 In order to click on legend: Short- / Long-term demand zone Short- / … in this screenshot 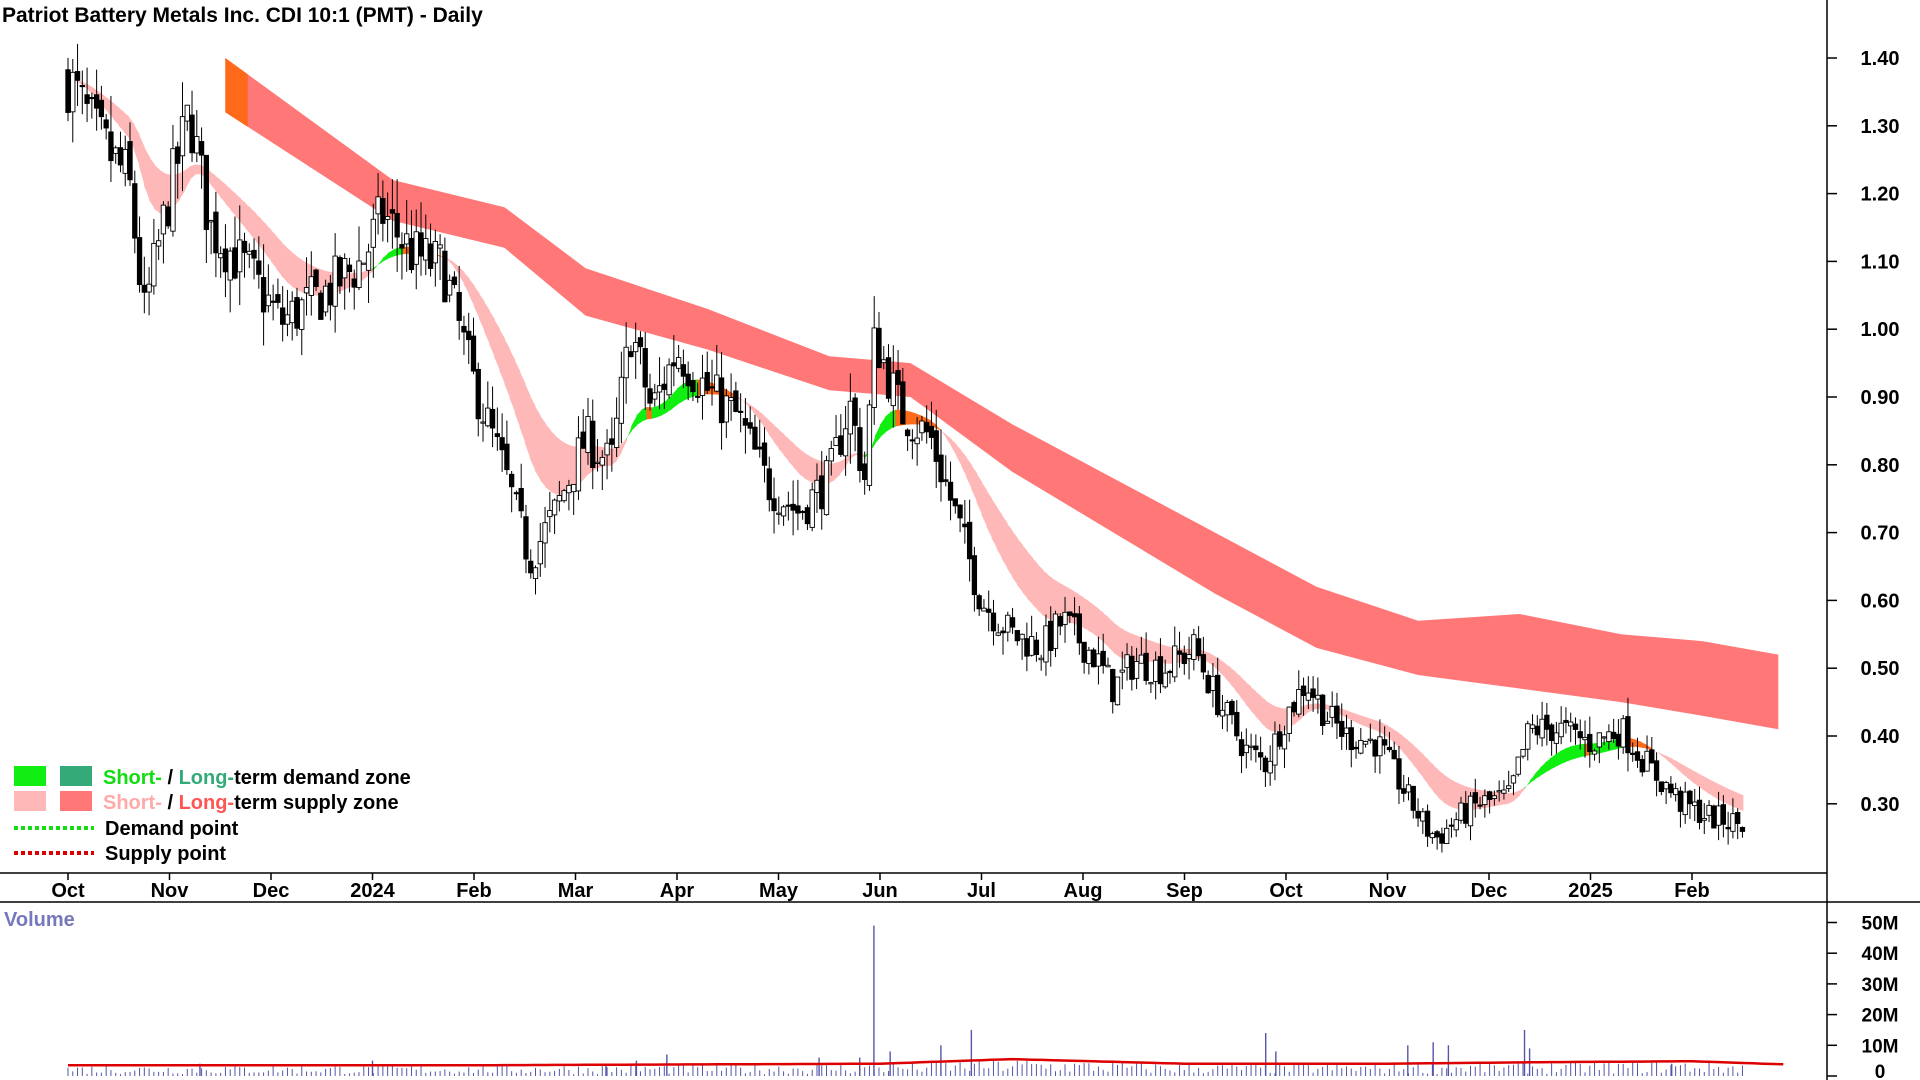, I will do `click(212, 815)`.